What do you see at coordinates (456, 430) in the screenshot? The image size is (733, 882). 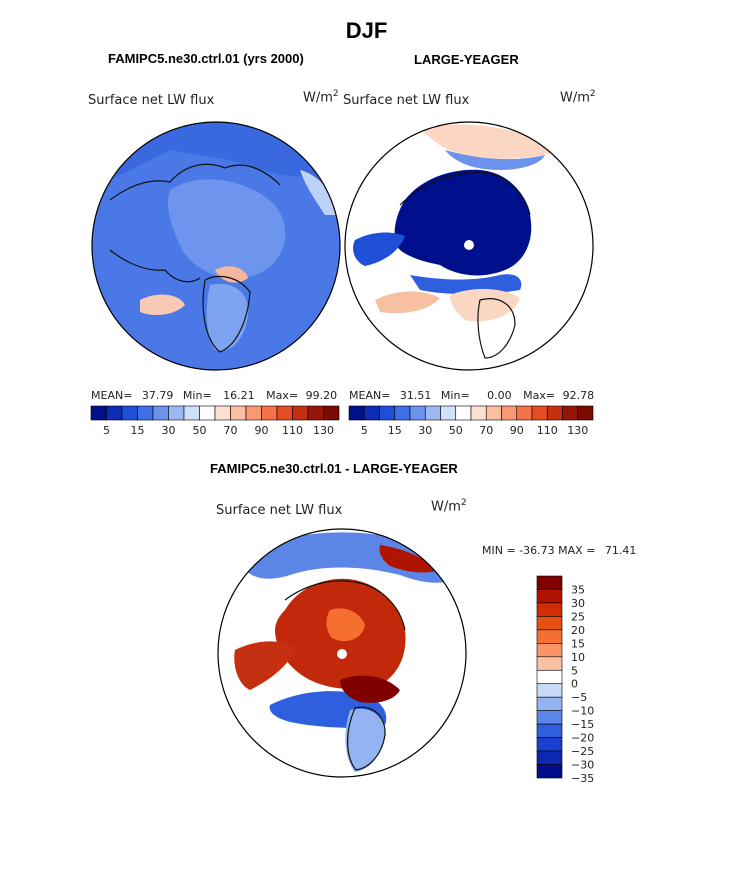 I see `panel2-colorbar-tick-label: 50` at bounding box center [456, 430].